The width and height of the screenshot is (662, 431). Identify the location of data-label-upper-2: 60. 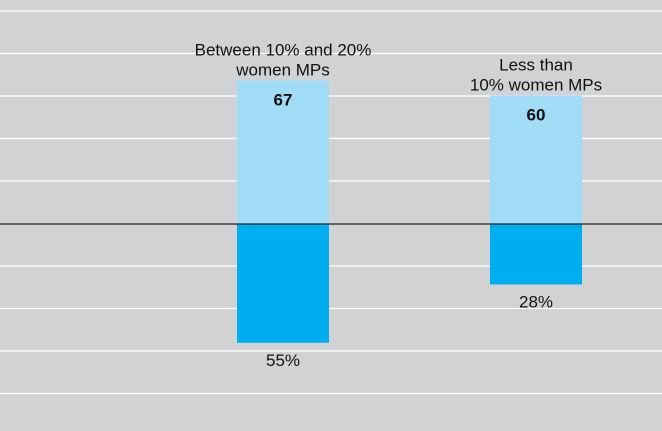
(536, 115).